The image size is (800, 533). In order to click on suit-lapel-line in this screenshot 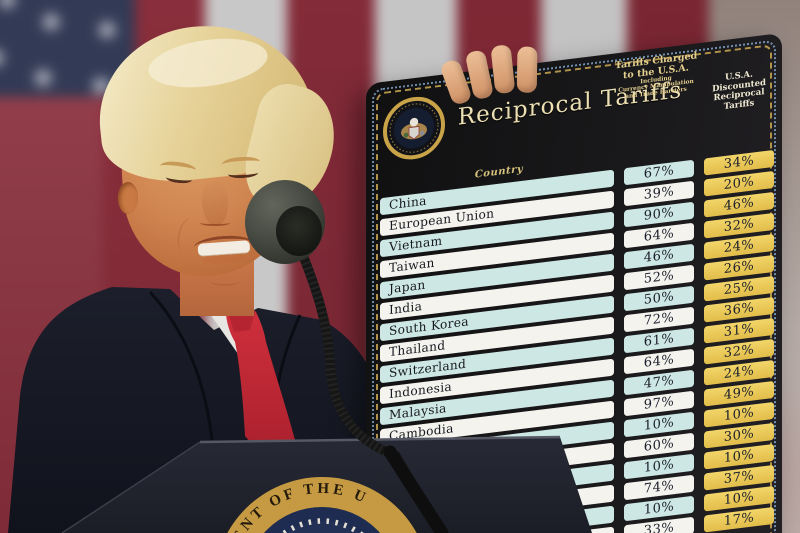, I will do `click(181, 365)`.